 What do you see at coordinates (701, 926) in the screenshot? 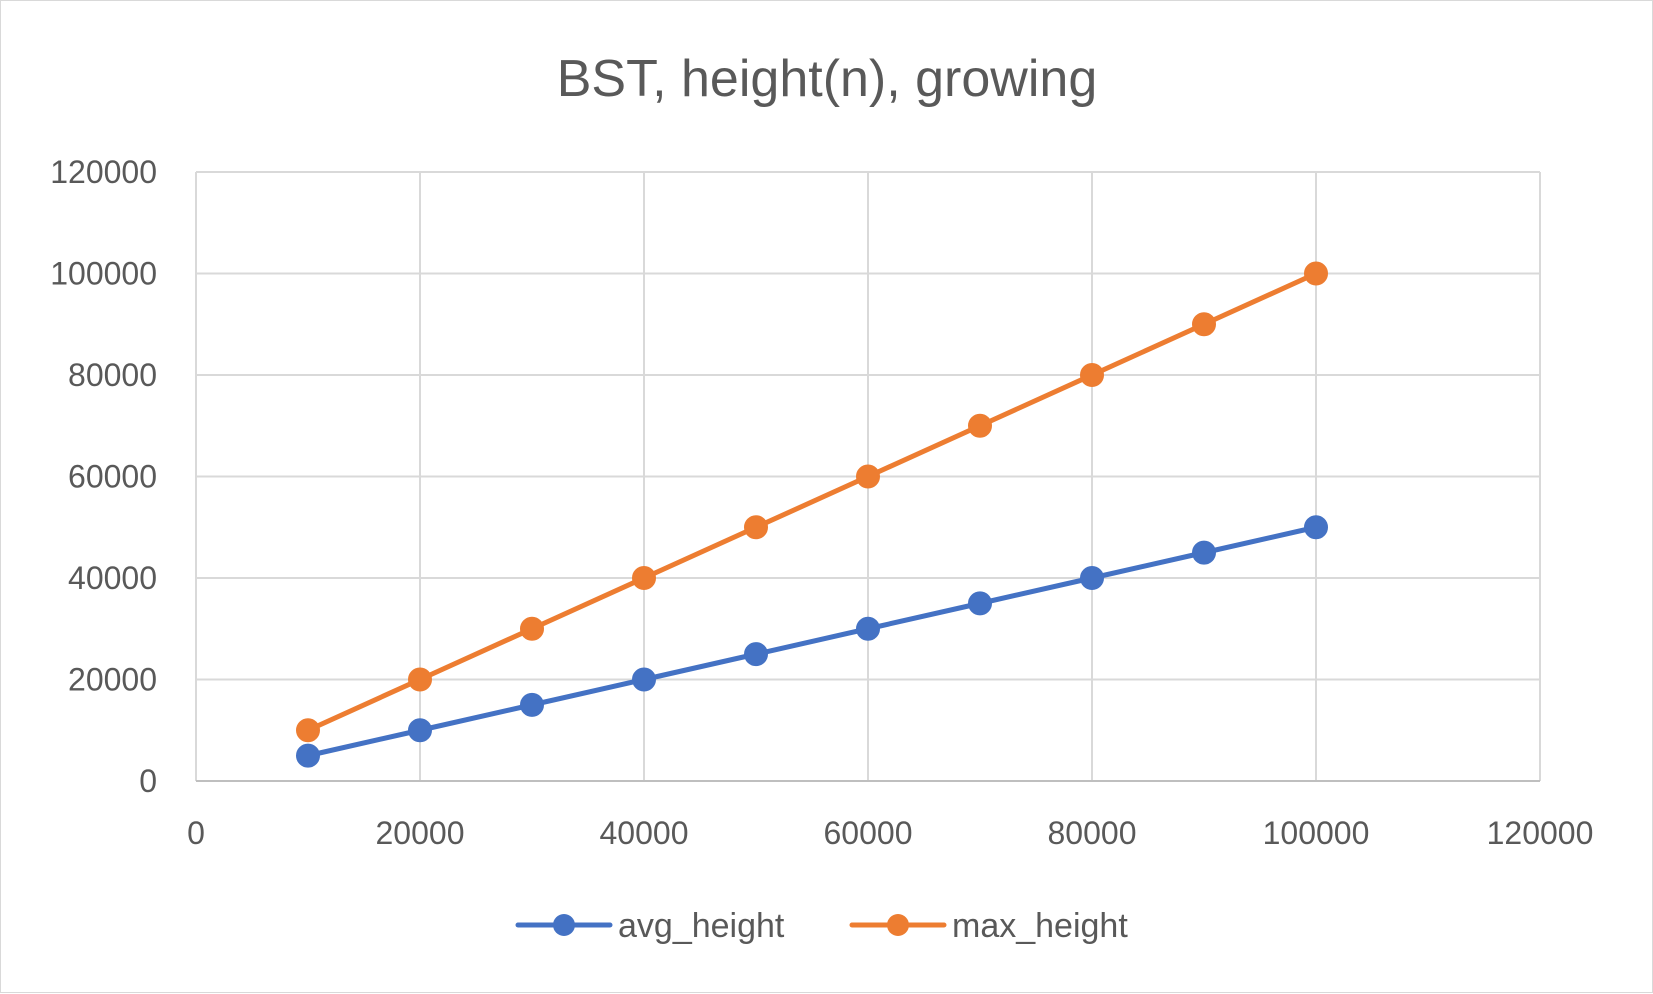
I see `legend-label-avg_height: avg_height` at bounding box center [701, 926].